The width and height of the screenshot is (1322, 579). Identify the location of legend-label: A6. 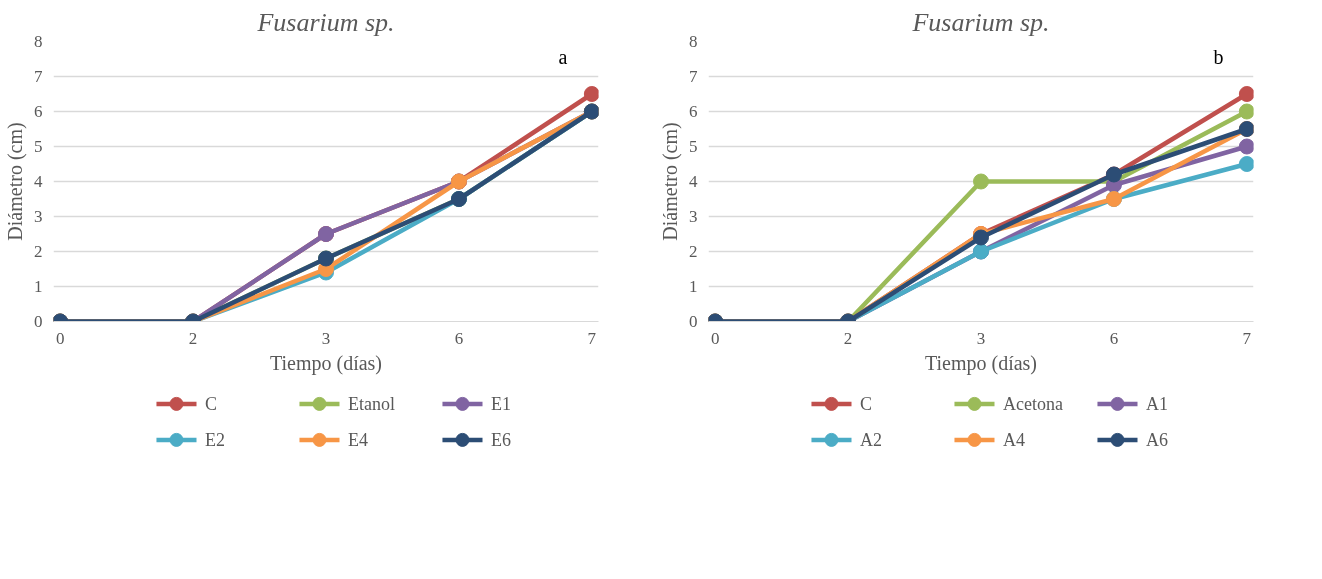
(1157, 439).